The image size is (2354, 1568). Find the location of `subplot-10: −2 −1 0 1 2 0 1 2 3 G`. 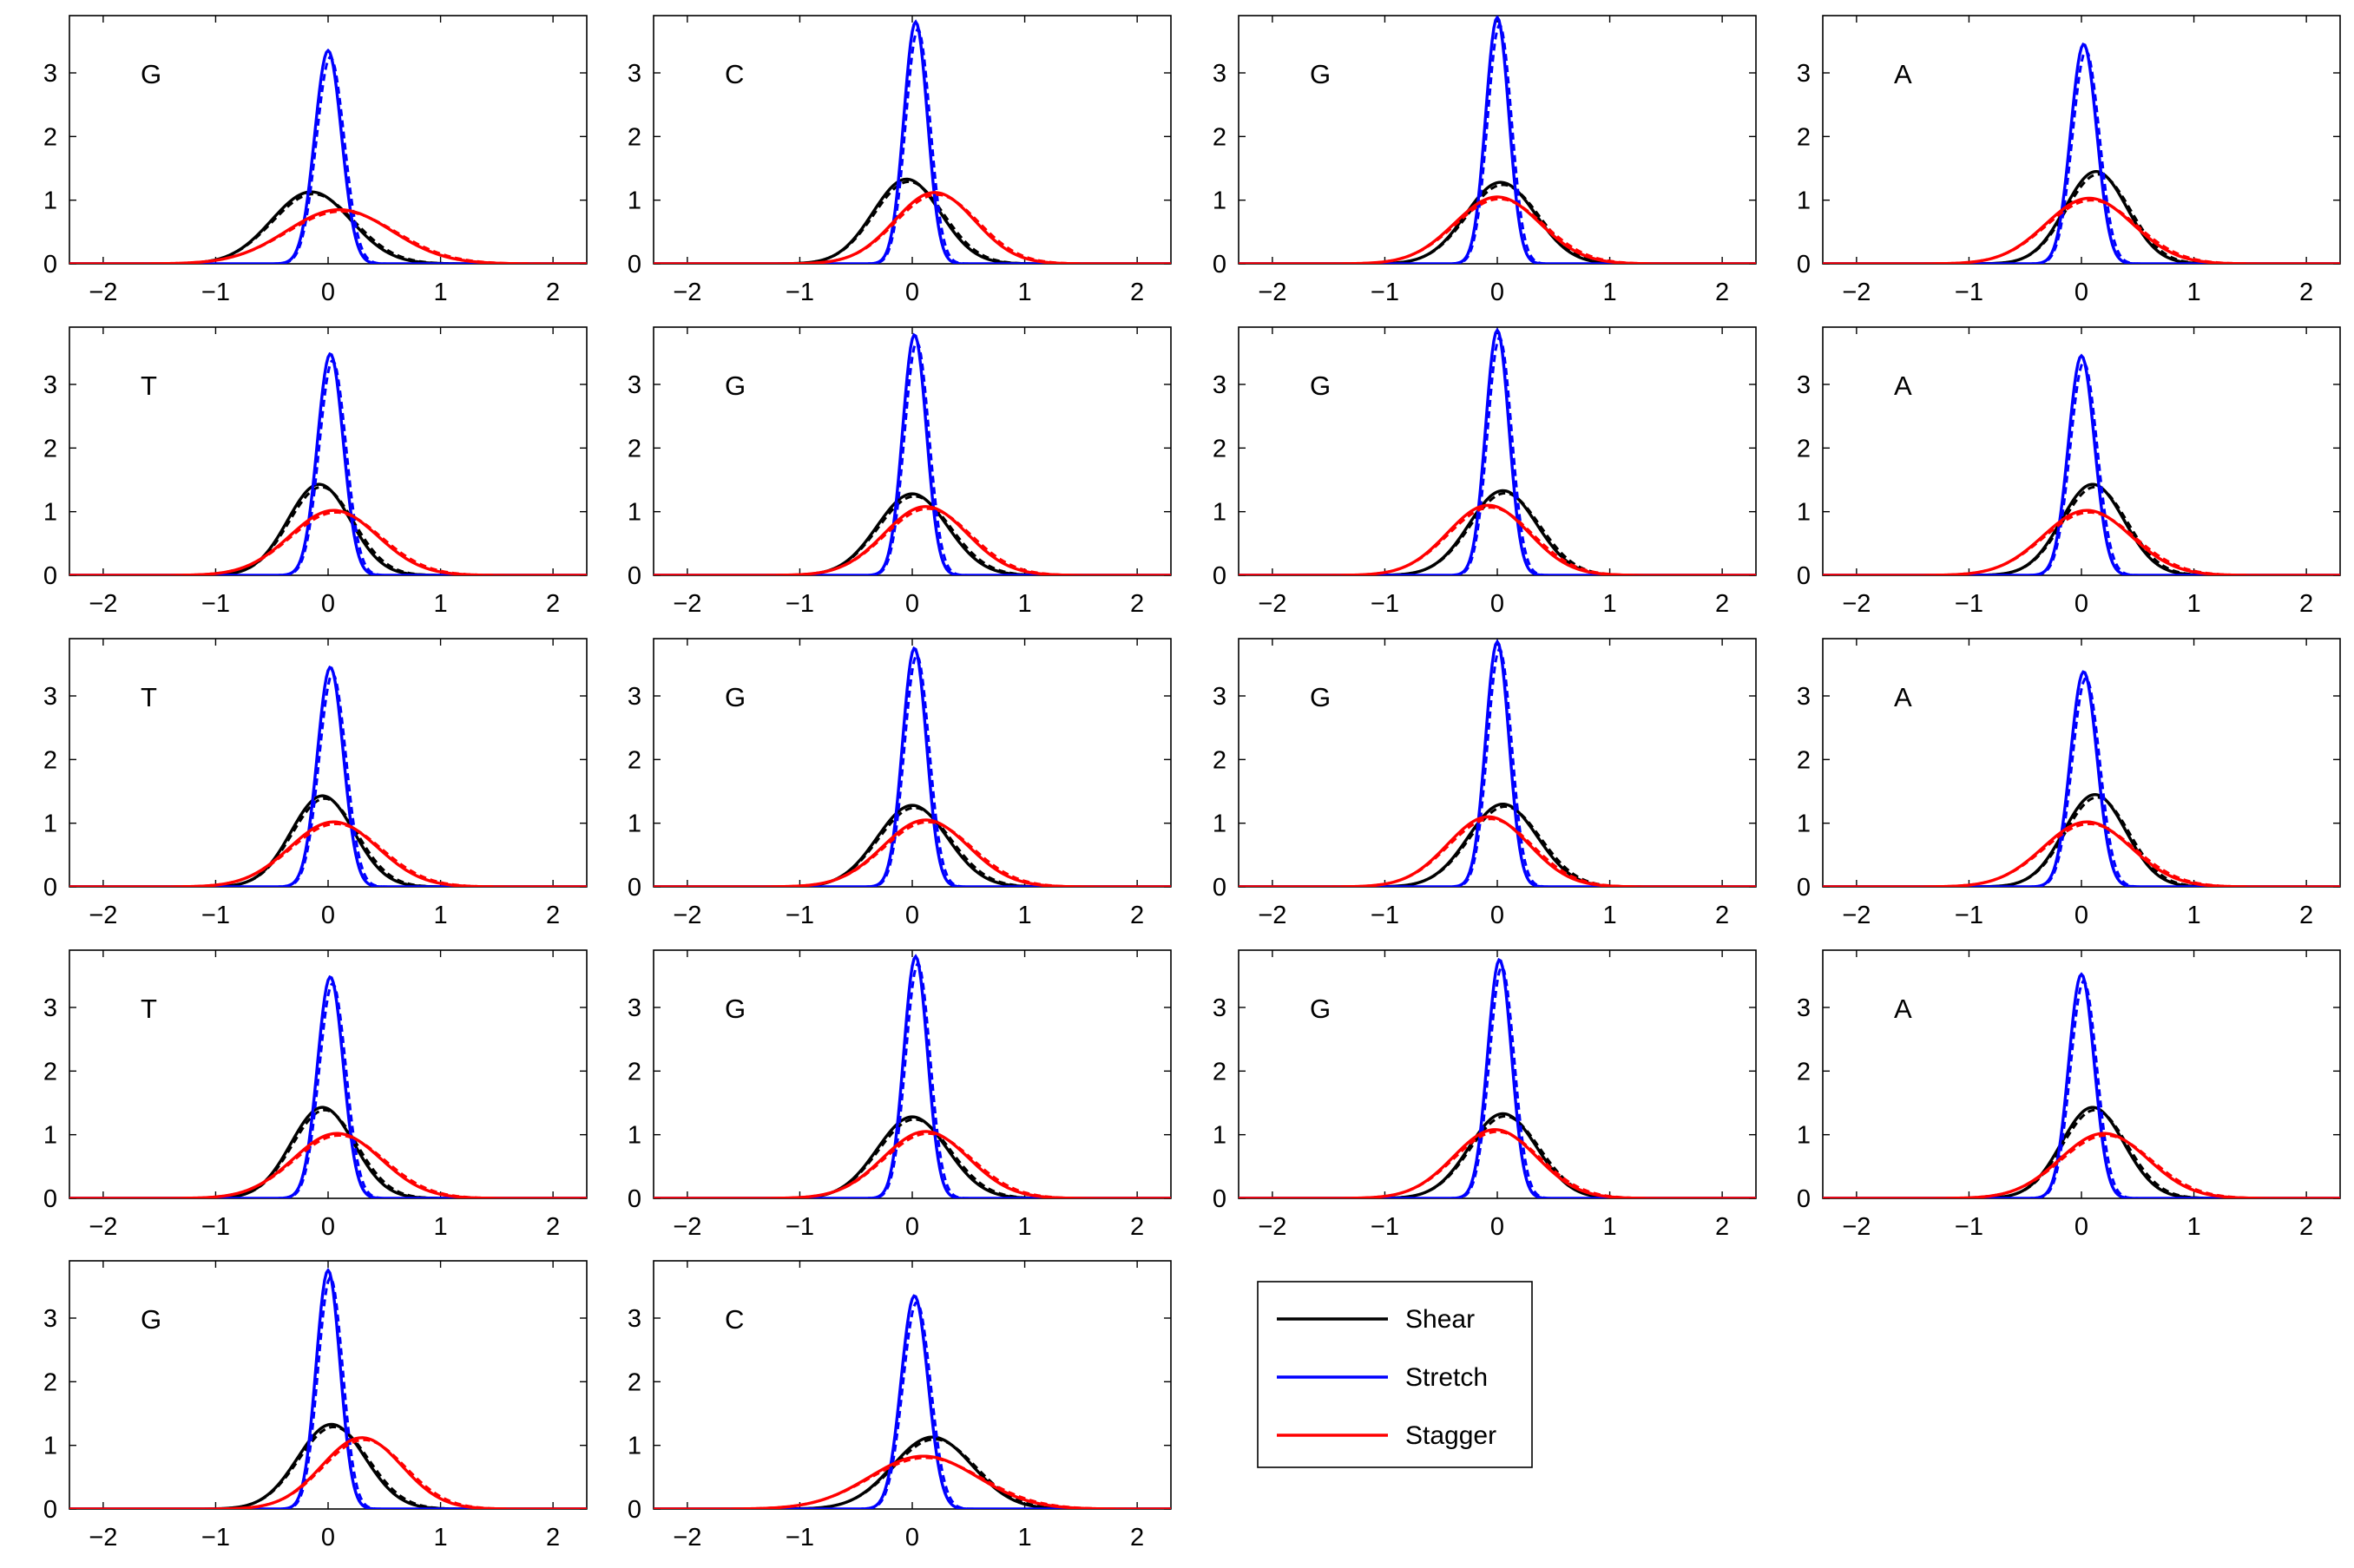

subplot-10: −2 −1 0 1 2 0 1 2 3 G is located at coordinates (900, 783).